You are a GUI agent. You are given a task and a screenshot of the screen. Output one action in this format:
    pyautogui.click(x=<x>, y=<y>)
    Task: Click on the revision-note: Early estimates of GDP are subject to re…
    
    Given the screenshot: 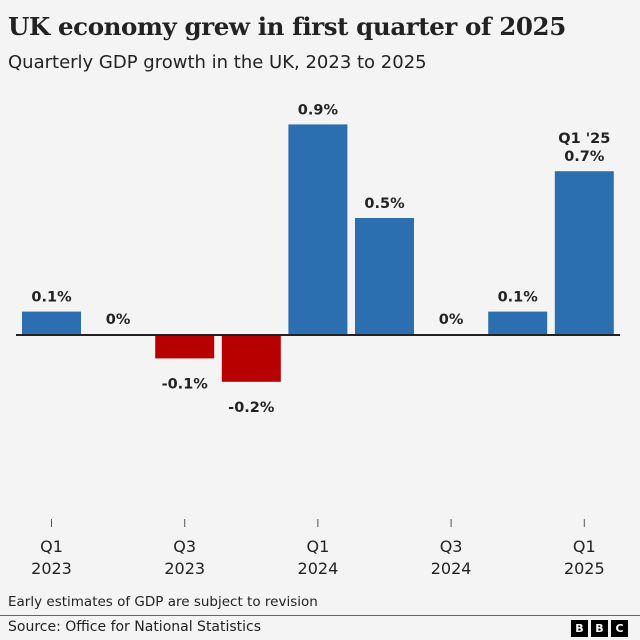 What is the action you would take?
    pyautogui.click(x=163, y=602)
    